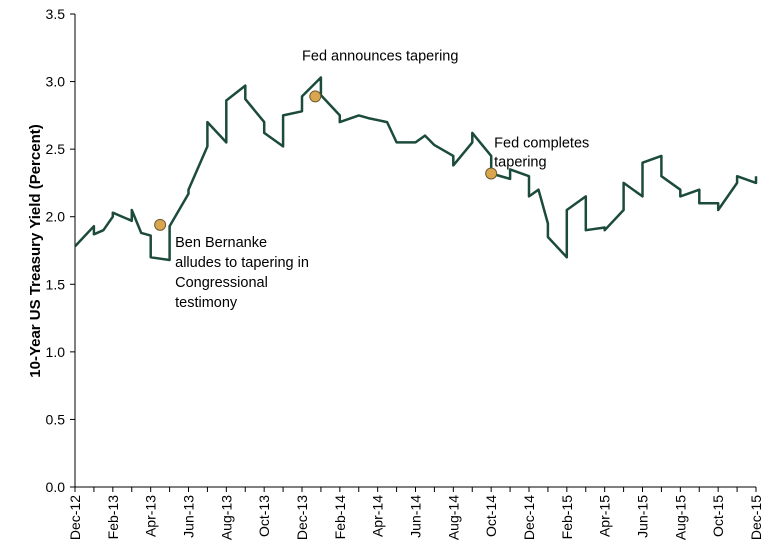 This screenshot has height=559, width=770. What do you see at coordinates (680, 517) in the screenshot?
I see `x-tick-label: Aug-15` at bounding box center [680, 517].